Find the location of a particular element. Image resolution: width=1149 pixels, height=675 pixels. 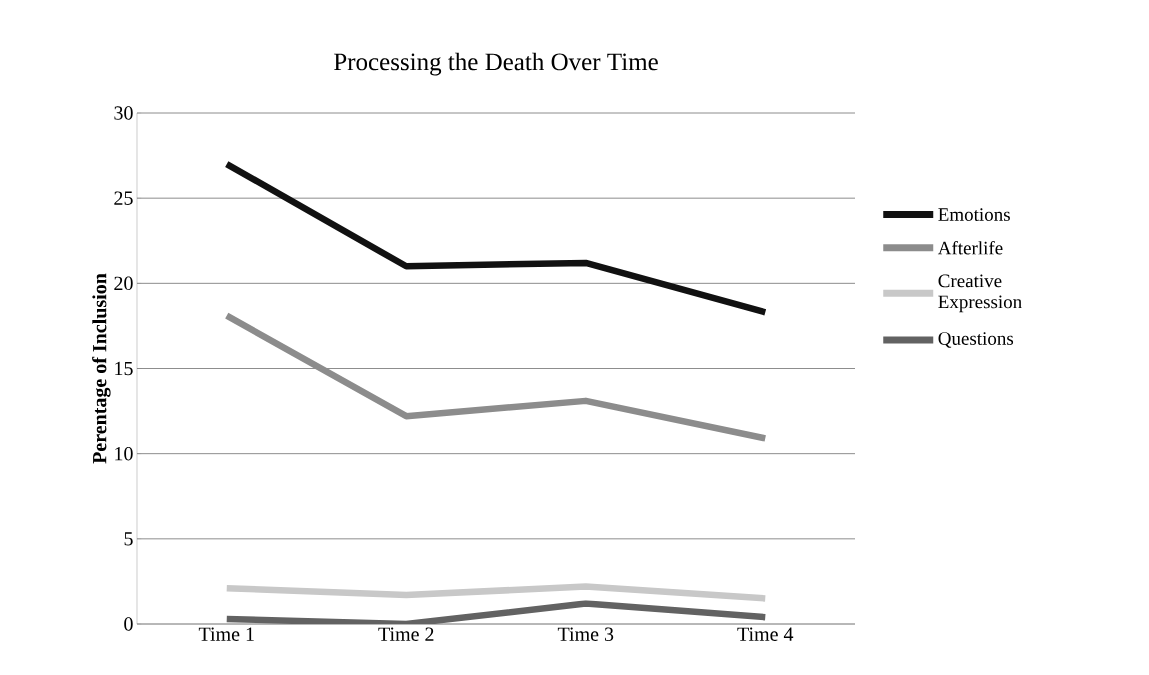

y-tick-label: 10 is located at coordinates (124, 453).